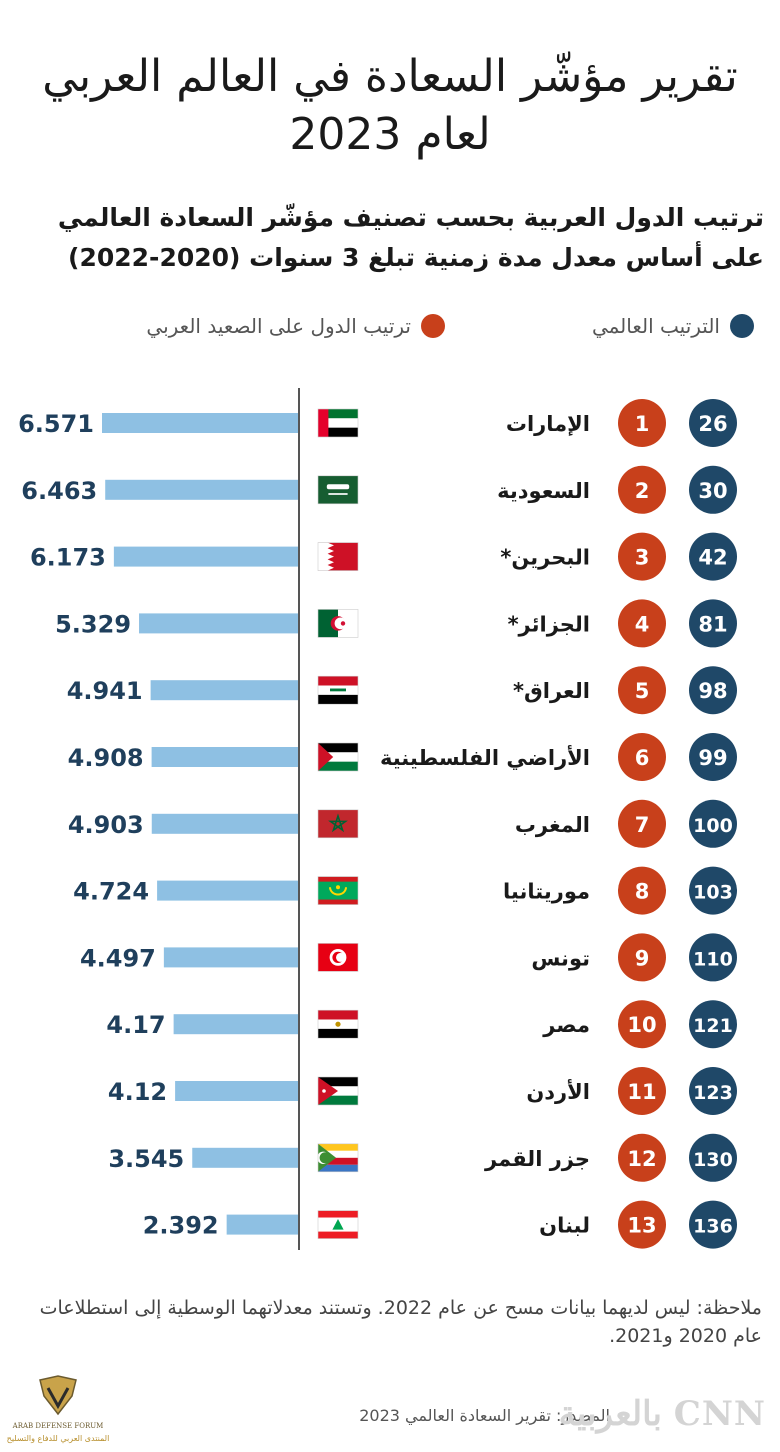 Image resolution: width=780 pixels, height=1452 pixels. What do you see at coordinates (642, 892) in the screenshot?
I see `arab-rank-value: 8` at bounding box center [642, 892].